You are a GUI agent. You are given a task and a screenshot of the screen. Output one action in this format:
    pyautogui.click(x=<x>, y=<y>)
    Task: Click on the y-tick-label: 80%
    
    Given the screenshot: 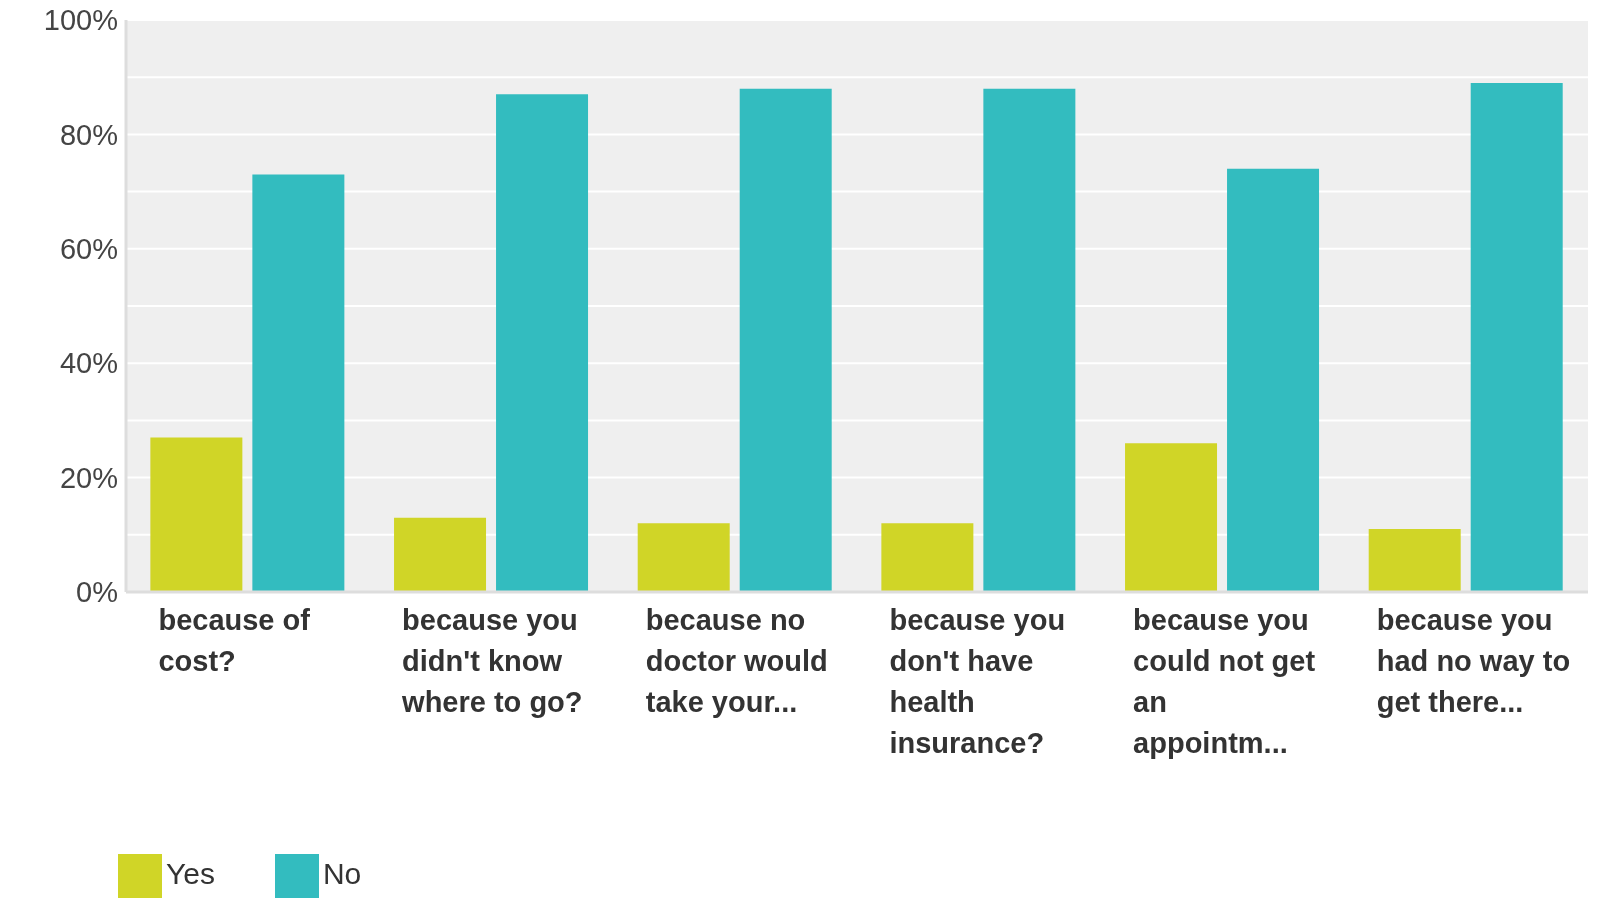 What is the action you would take?
    pyautogui.click(x=88, y=134)
    